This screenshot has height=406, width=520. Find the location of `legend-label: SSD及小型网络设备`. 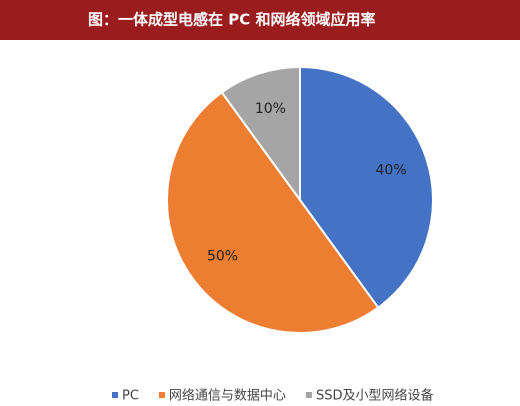

legend-label: SSD及小型网络设备 is located at coordinates (375, 396).